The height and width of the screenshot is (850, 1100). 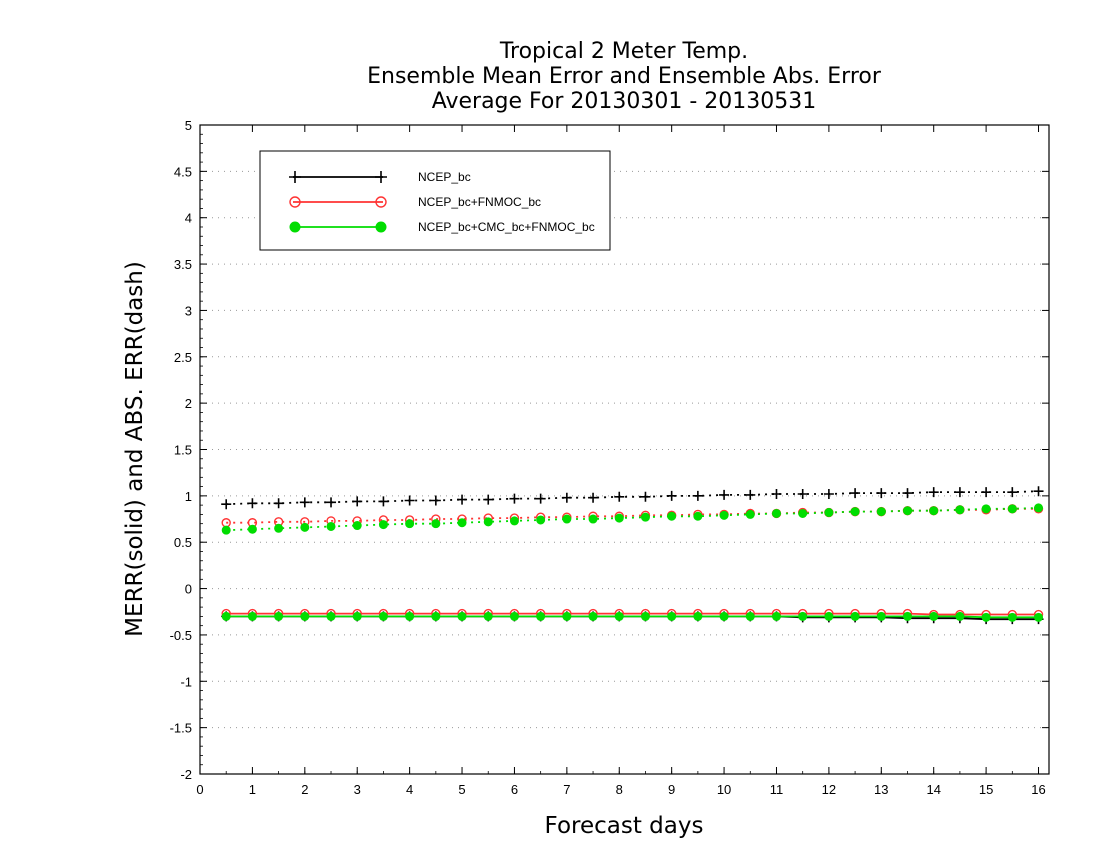 I want to click on y-tick-label: 3.5, so click(x=183, y=264).